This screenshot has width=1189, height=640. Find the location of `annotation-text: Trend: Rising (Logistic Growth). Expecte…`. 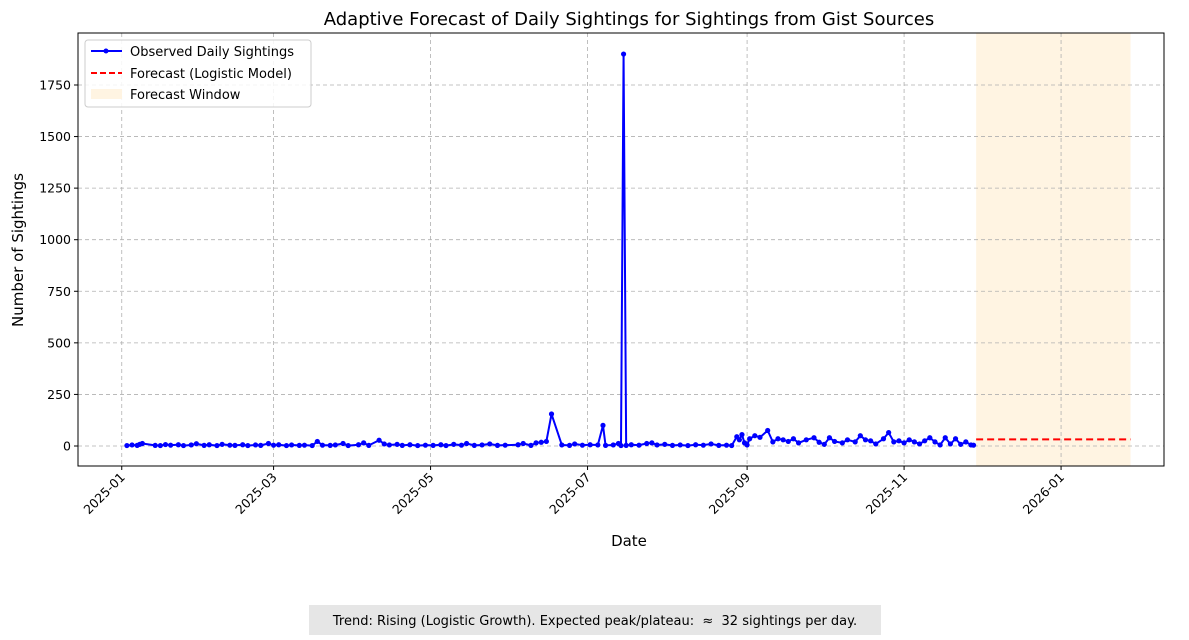

annotation-text: Trend: Rising (Logistic Growth). Expecte… is located at coordinates (594, 621).